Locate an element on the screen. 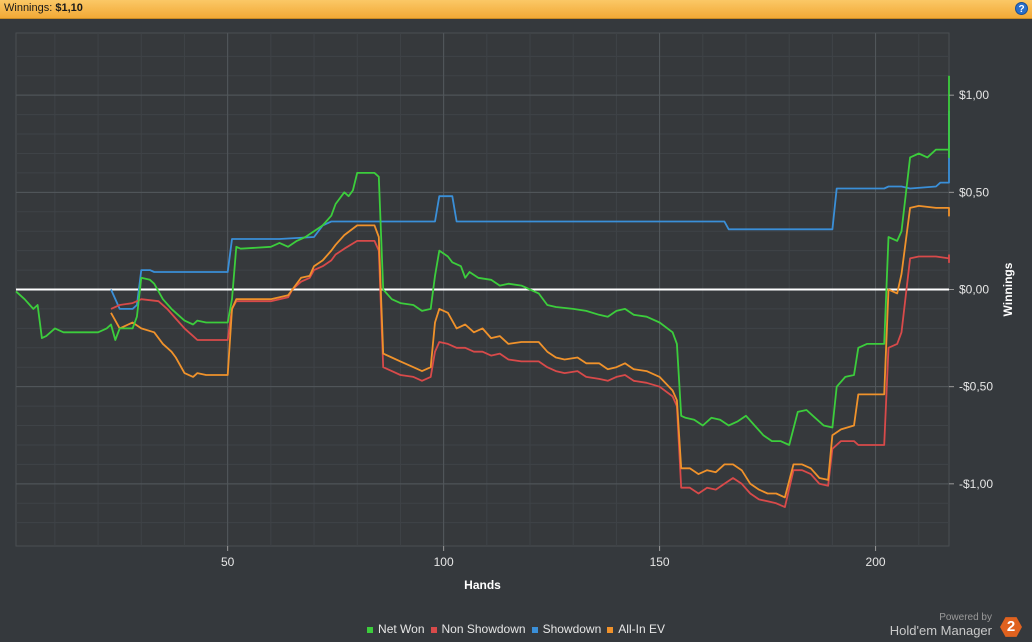 The image size is (1032, 642). legend-label: Net Won is located at coordinates (401, 629).